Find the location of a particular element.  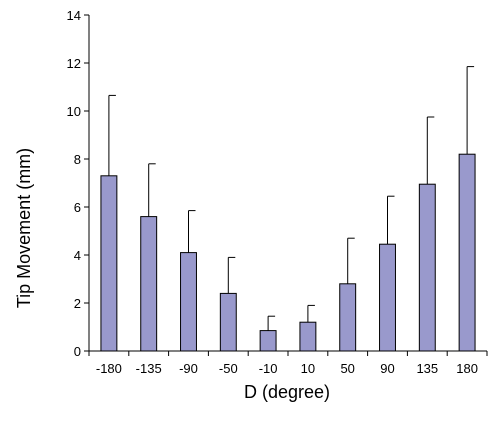

x-tick-label: -10 is located at coordinates (268, 368).